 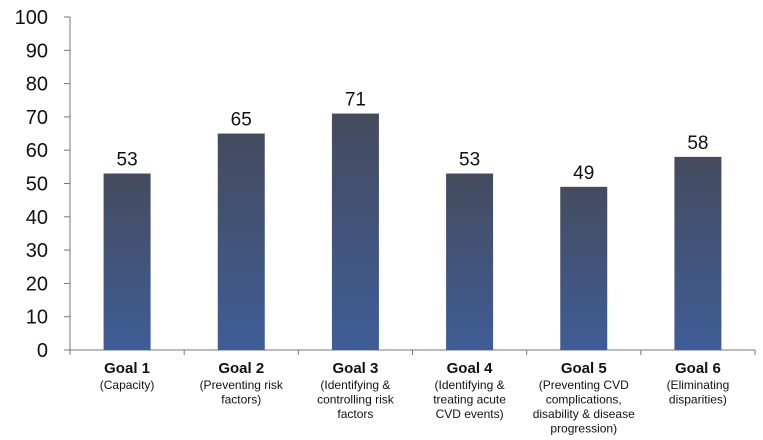 What do you see at coordinates (469, 400) in the screenshot?
I see `category-description: treating acute` at bounding box center [469, 400].